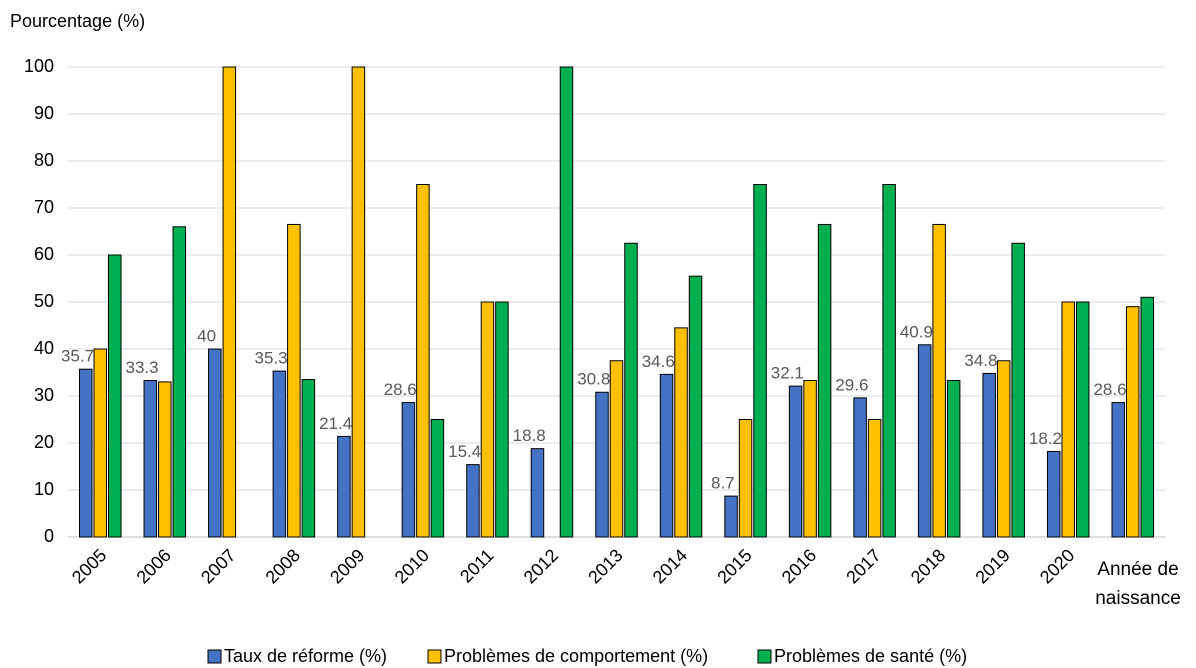 This screenshot has height=668, width=1196. What do you see at coordinates (593, 379) in the screenshot?
I see `data-label: 30.8` at bounding box center [593, 379].